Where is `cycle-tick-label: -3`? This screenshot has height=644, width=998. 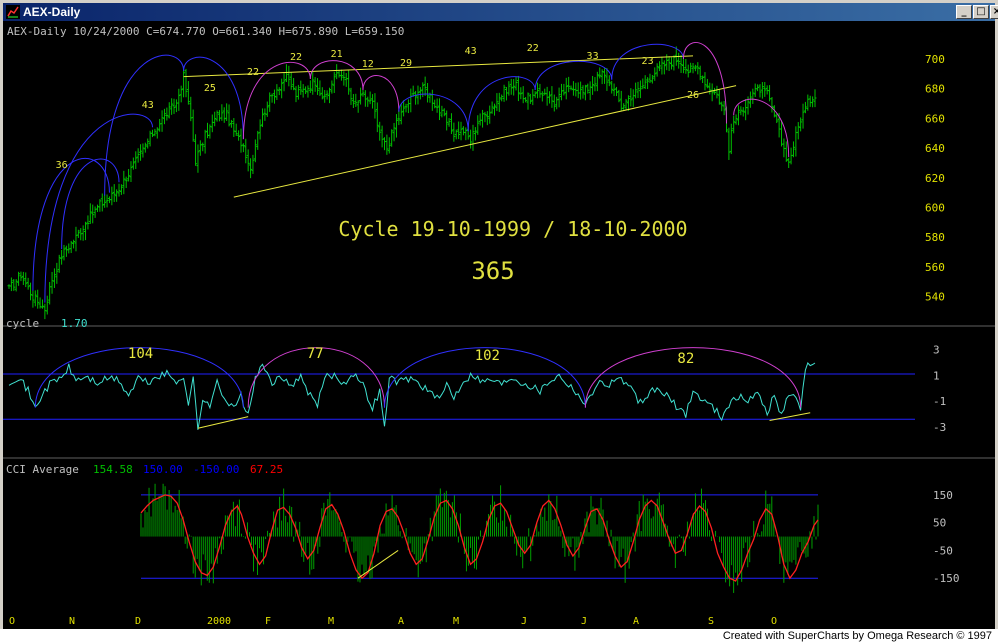 cycle-tick-label: -3 is located at coordinates (939, 427).